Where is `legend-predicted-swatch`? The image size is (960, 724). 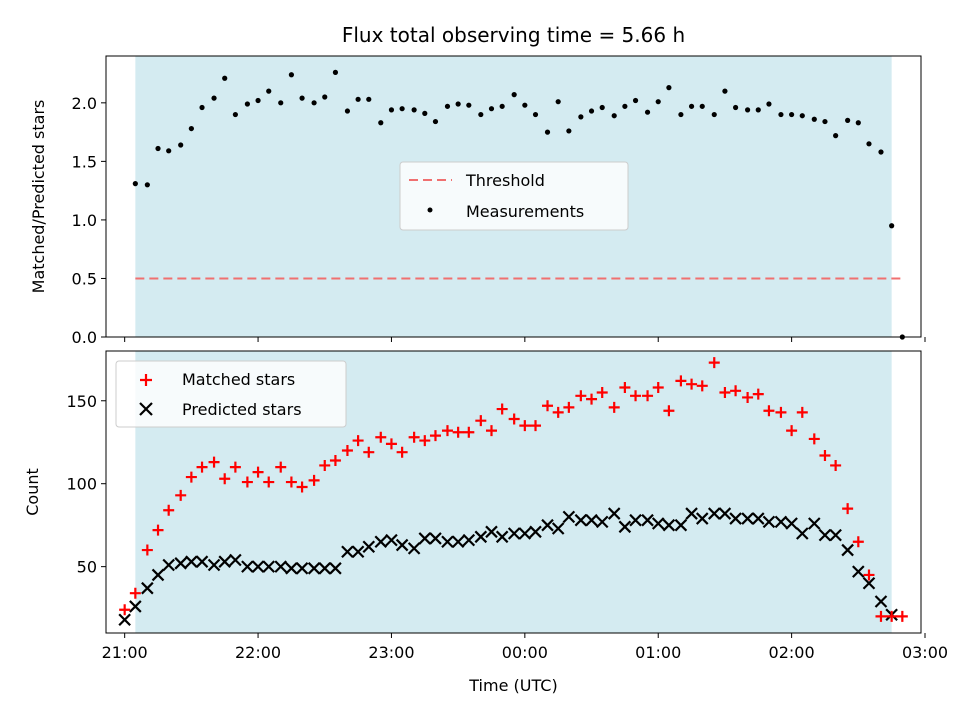 legend-predicted-swatch is located at coordinates (146, 409).